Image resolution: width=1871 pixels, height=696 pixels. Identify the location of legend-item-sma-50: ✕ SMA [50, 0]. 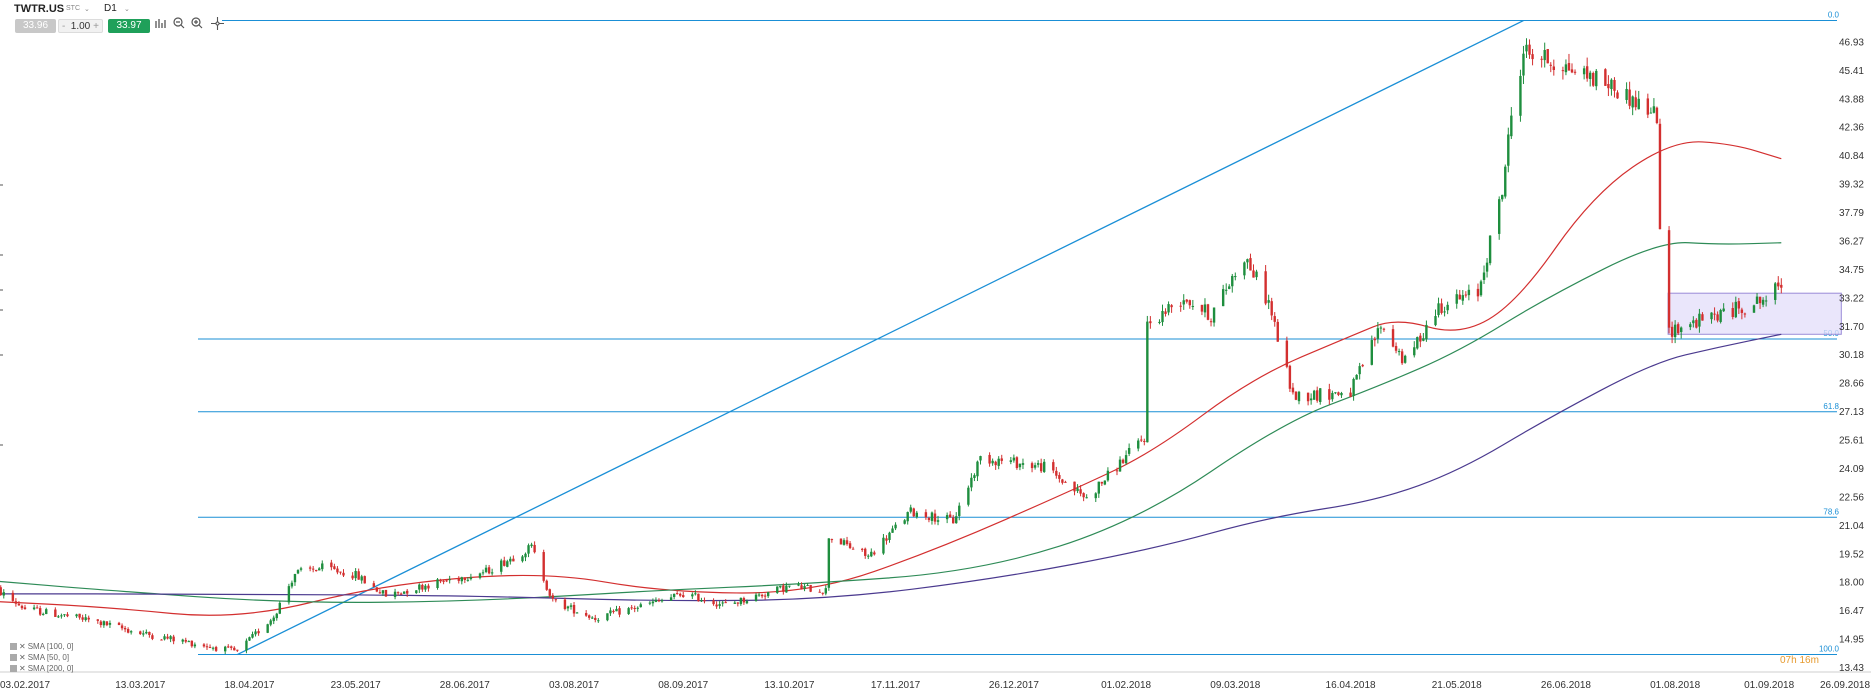
(42, 657).